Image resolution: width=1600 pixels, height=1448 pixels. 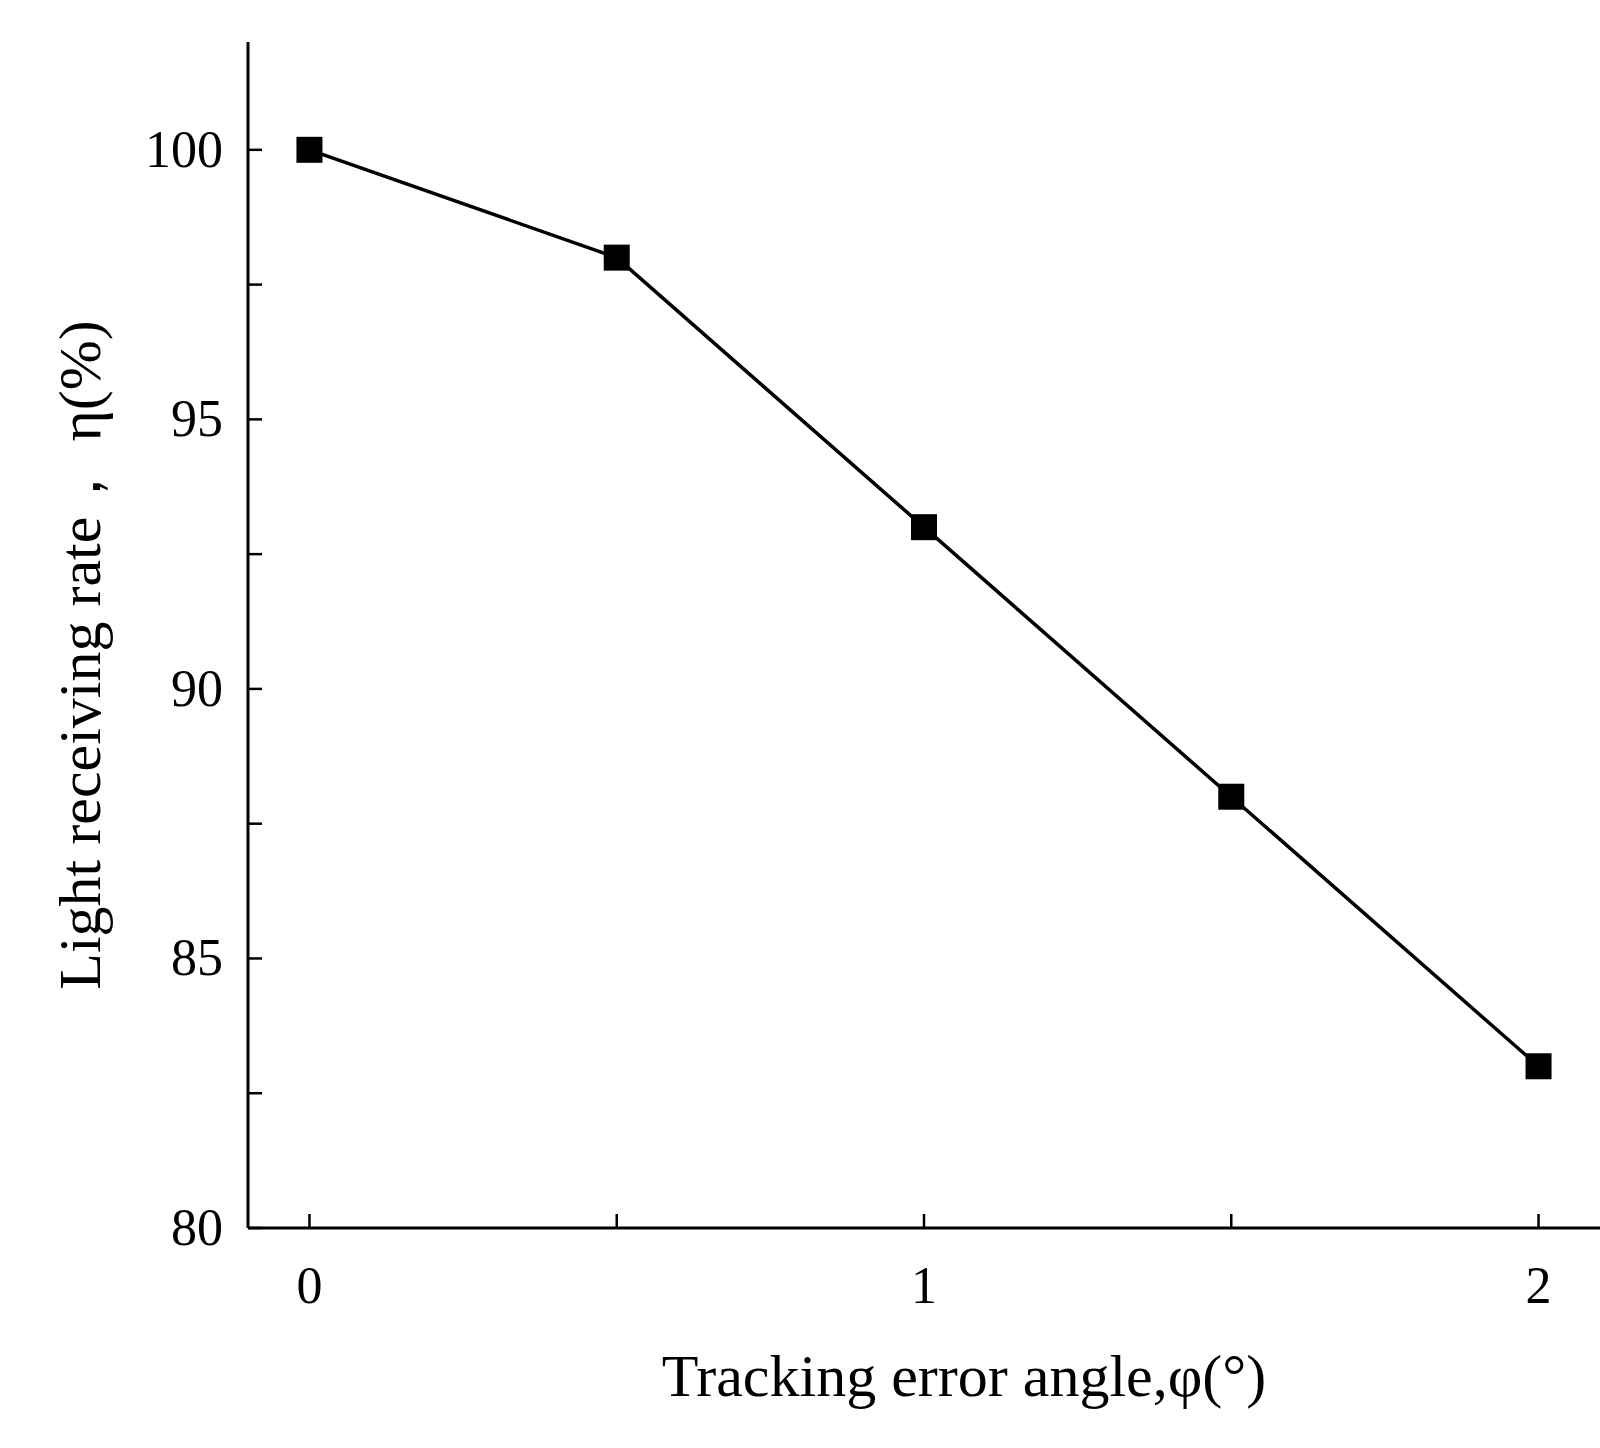 What do you see at coordinates (197, 419) in the screenshot?
I see `y-tick-label: 95` at bounding box center [197, 419].